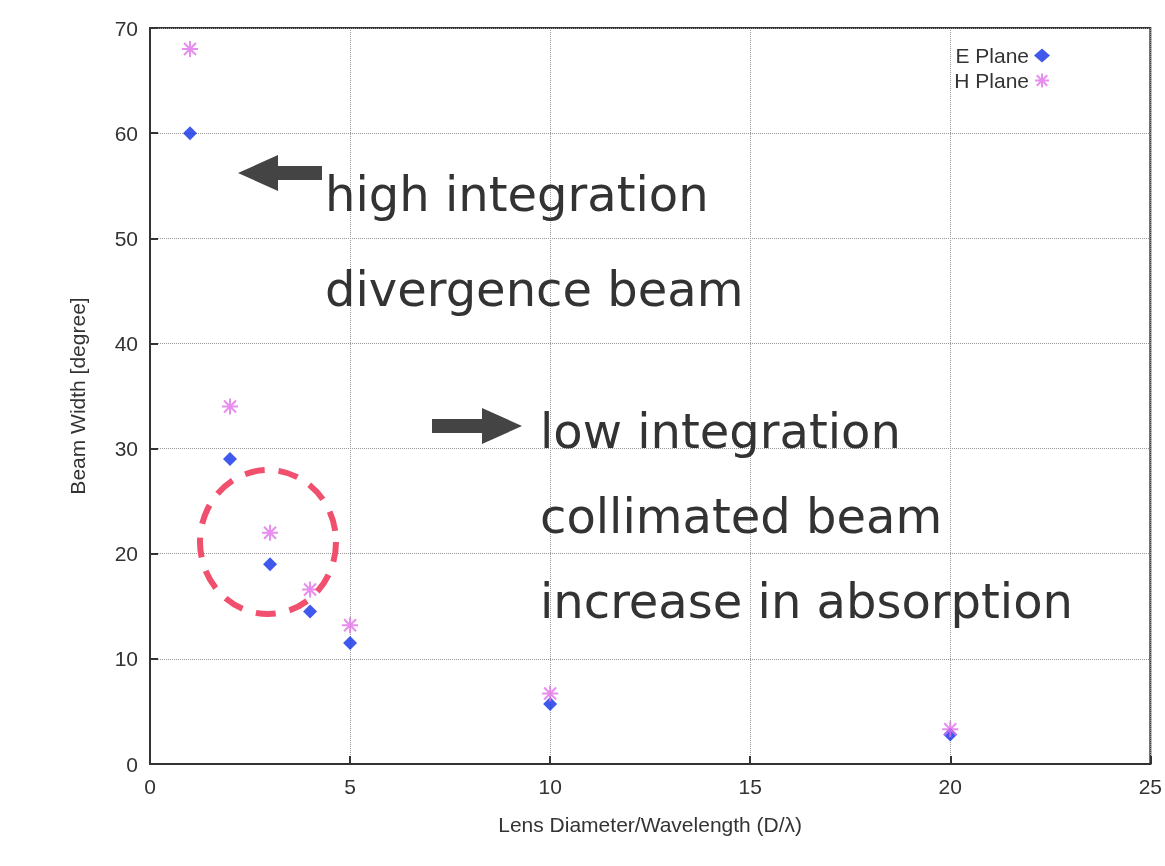  What do you see at coordinates (992, 55) in the screenshot?
I see `legend-label: E Plane` at bounding box center [992, 55].